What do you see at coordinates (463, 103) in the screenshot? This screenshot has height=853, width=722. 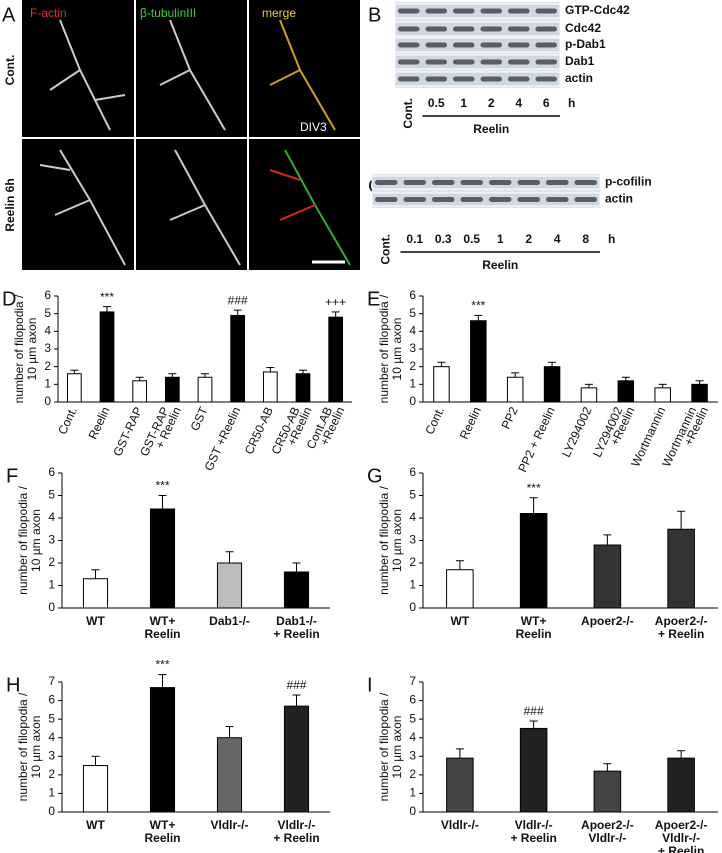 I see `lane-label: 1` at bounding box center [463, 103].